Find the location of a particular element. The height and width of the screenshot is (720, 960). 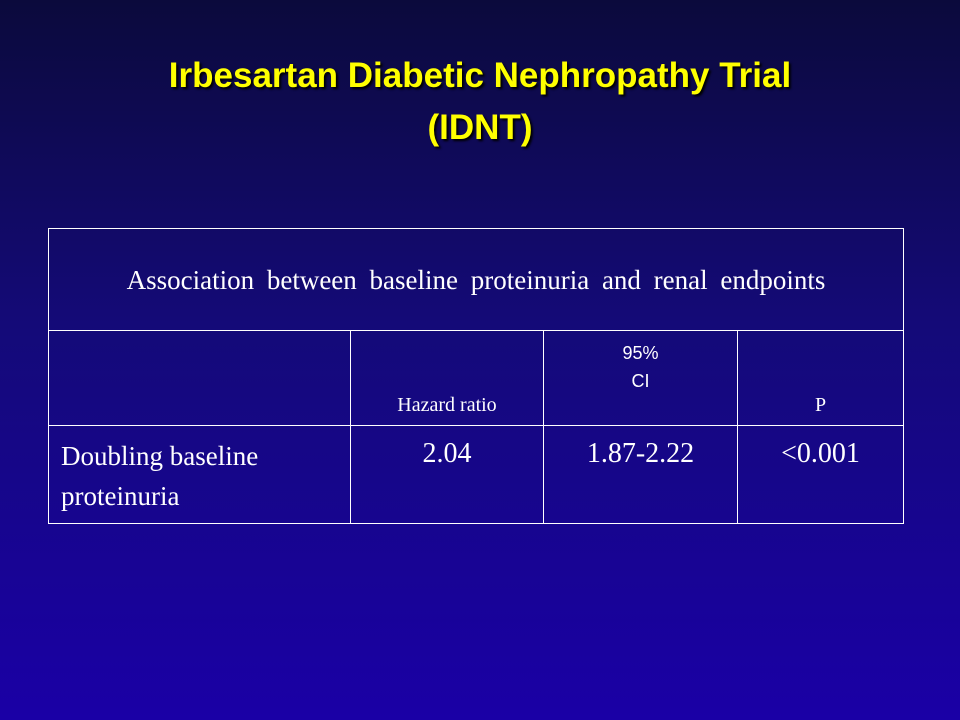

header-cell: Hazard ratio is located at coordinates (447, 378).